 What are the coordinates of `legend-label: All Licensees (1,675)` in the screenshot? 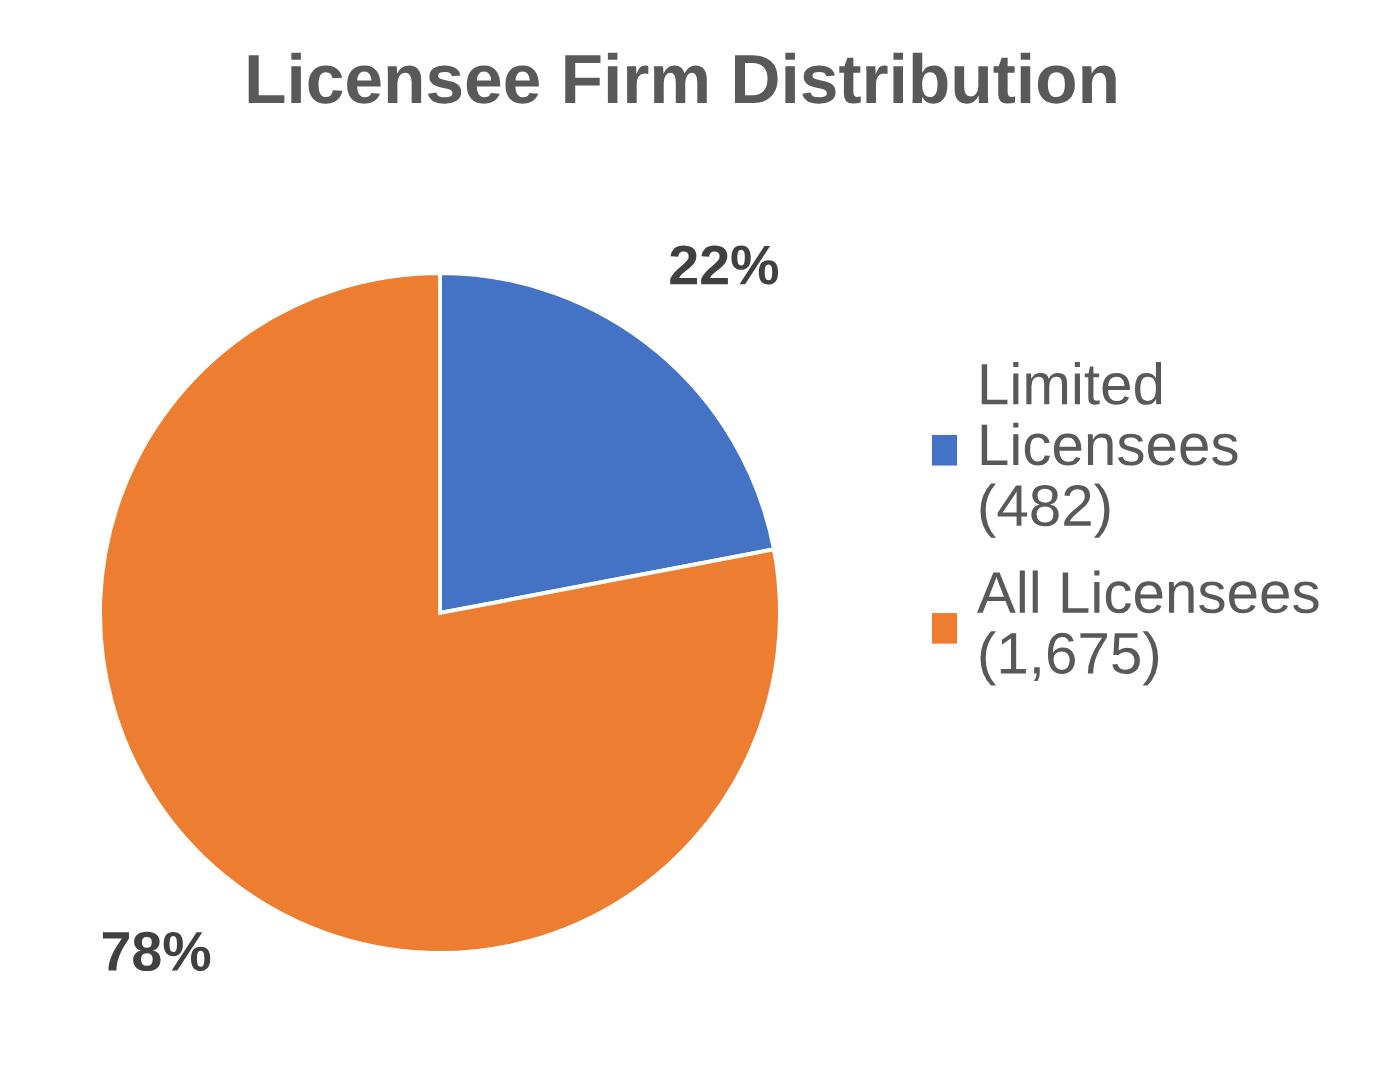 It's located at (1148, 628).